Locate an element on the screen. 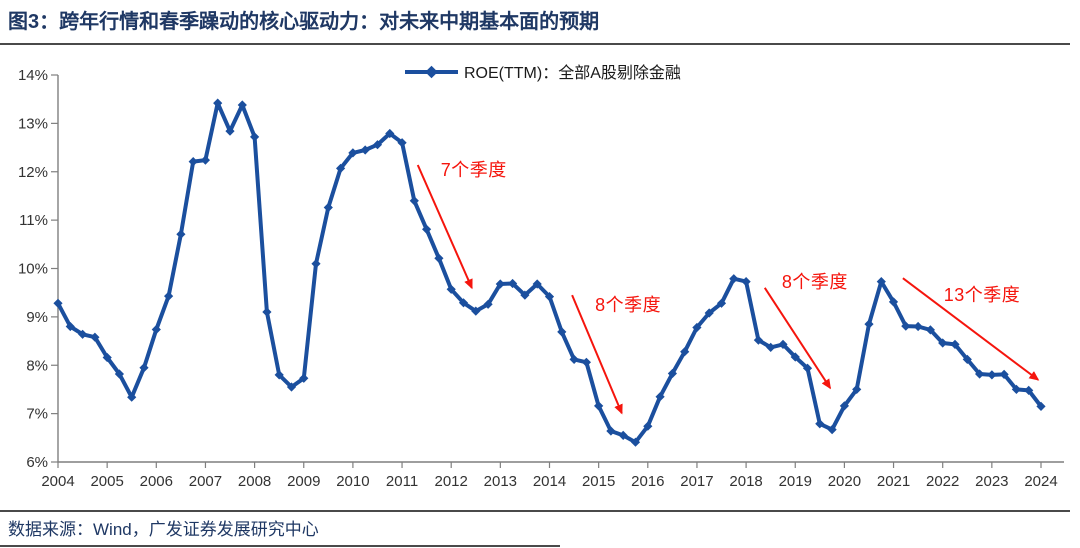  footer-underline is located at coordinates (280, 546).